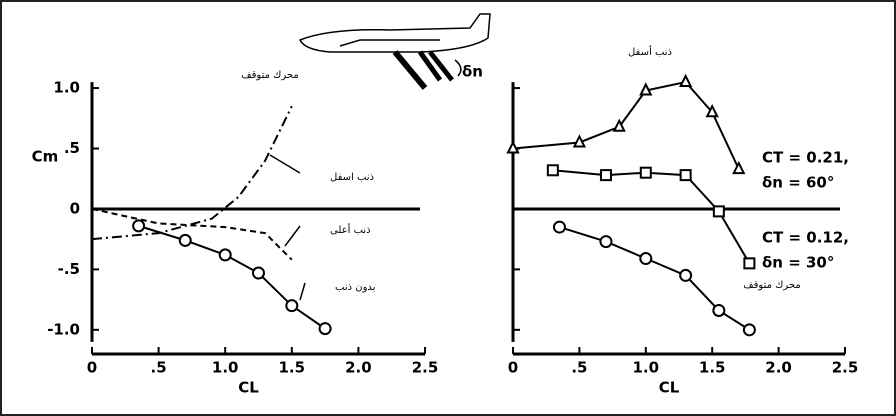 The width and height of the screenshot is (896, 416). What do you see at coordinates (805, 158) in the screenshot?
I see `annotation: CT = 0.21,` at bounding box center [805, 158].